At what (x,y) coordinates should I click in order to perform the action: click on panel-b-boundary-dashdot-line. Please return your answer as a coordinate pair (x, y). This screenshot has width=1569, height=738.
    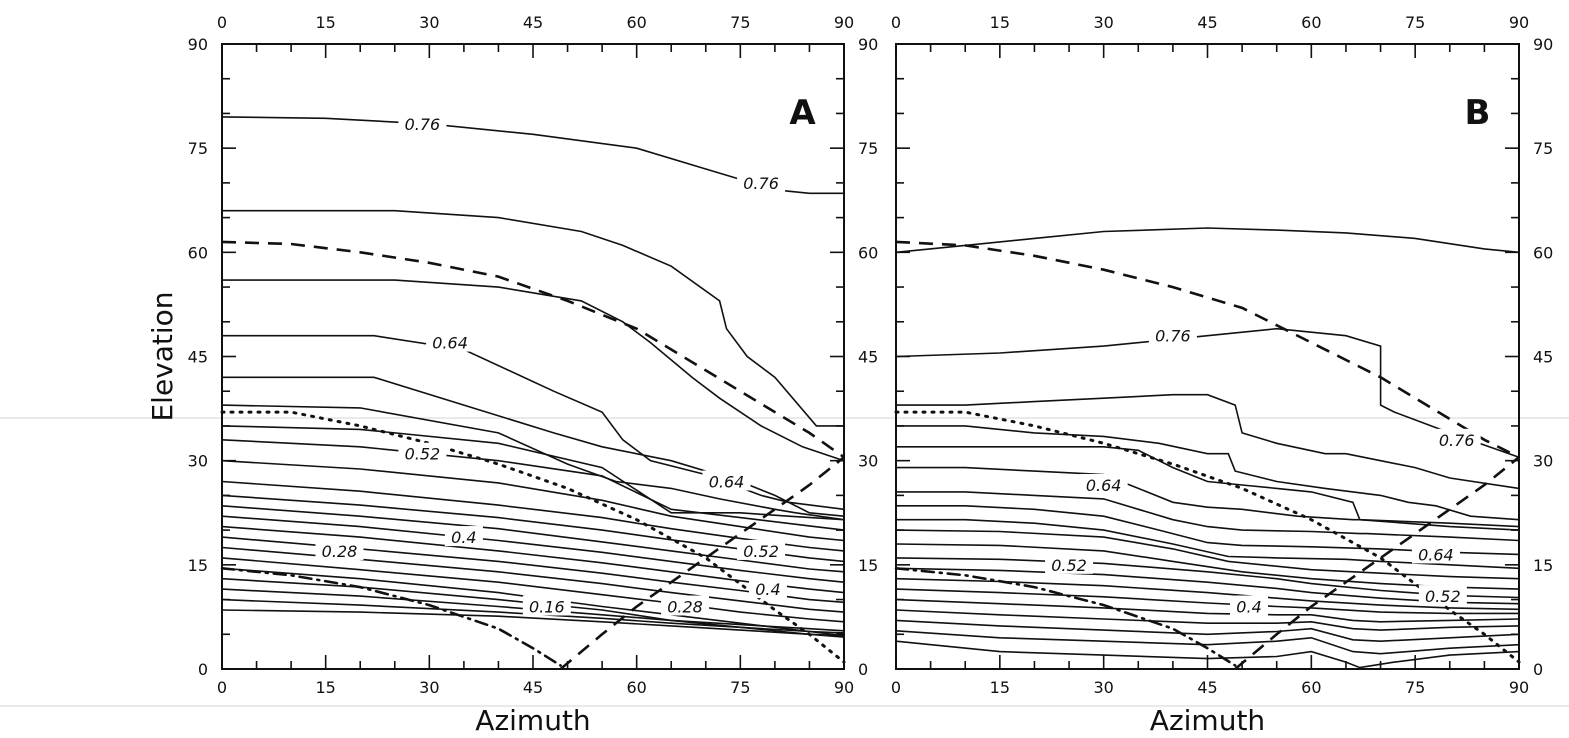
    Looking at the image, I should click on (1065, 616).